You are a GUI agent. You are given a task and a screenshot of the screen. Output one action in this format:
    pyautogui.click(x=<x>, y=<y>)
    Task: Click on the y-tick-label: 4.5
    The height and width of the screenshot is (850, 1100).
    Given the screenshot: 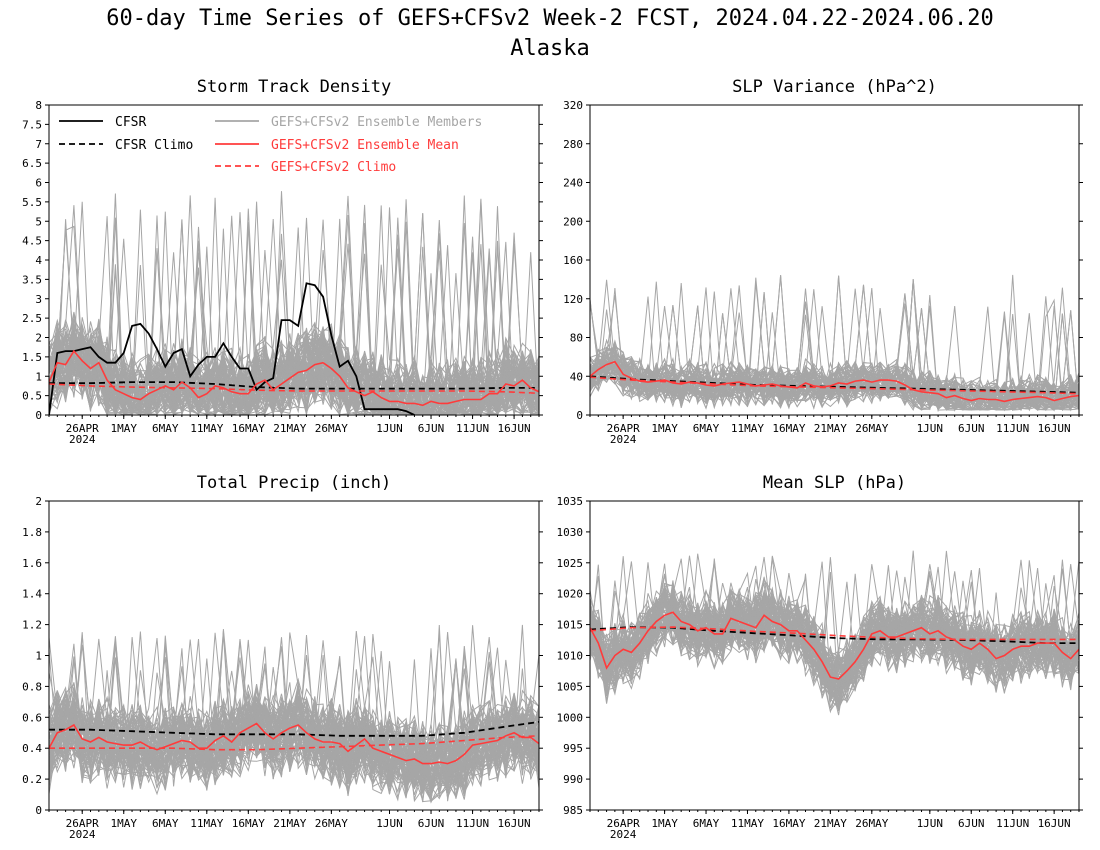 What is the action you would take?
    pyautogui.click(x=32, y=241)
    